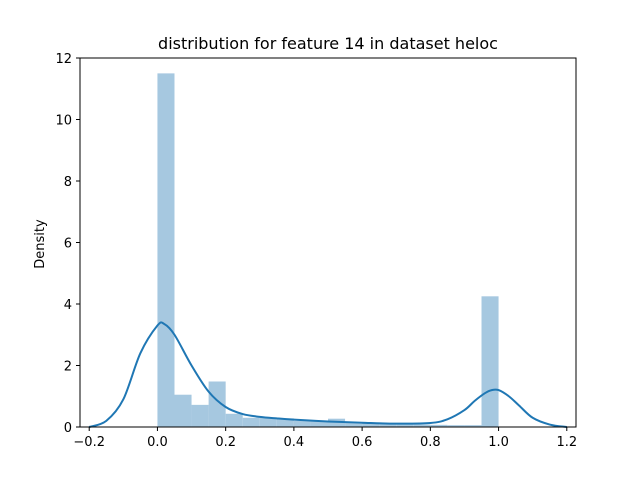 This screenshot has width=640, height=480. I want to click on x-tick-label: 1.2, so click(566, 442).